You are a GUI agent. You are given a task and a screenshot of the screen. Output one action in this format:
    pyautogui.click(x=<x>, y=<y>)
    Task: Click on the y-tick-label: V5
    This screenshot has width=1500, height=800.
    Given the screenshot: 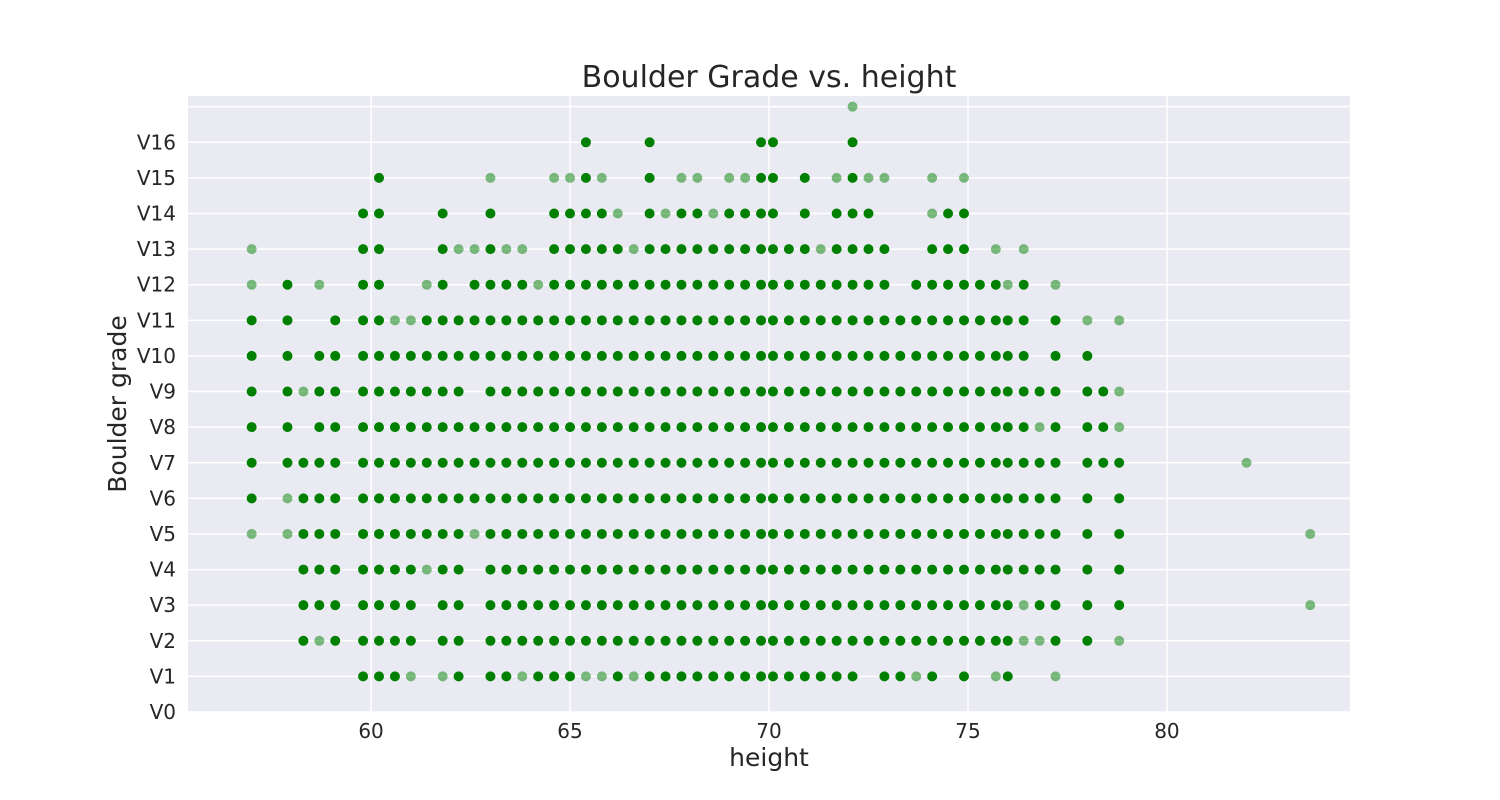 What is the action you would take?
    pyautogui.click(x=163, y=534)
    